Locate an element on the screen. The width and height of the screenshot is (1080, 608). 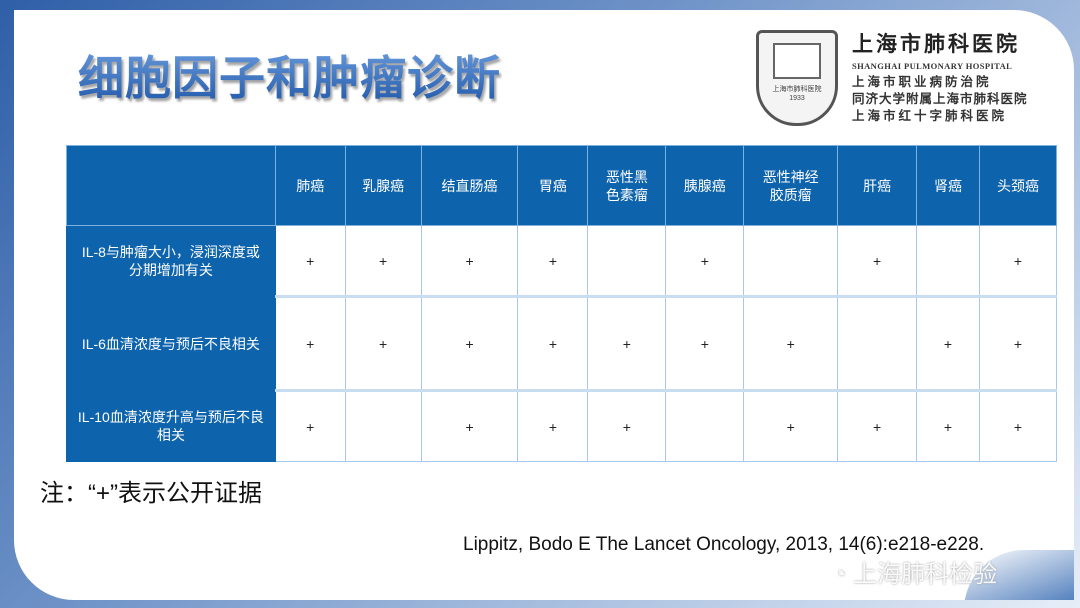
watermark-text: 上海肺科检验 is located at coordinates (925, 574).